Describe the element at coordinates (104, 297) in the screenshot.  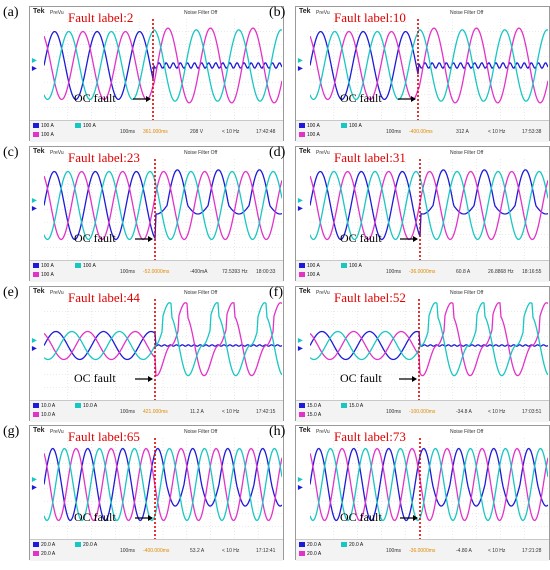
I see `fault-label-text: Fault label:44` at that location.